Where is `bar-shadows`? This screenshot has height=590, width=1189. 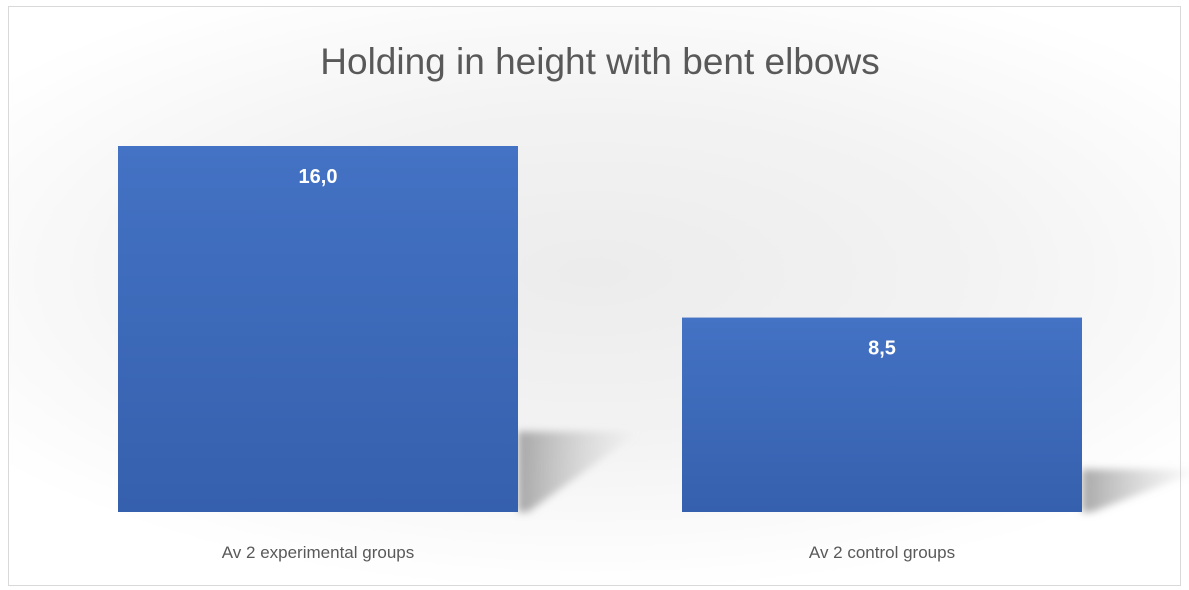 bar-shadows is located at coordinates (853, 471).